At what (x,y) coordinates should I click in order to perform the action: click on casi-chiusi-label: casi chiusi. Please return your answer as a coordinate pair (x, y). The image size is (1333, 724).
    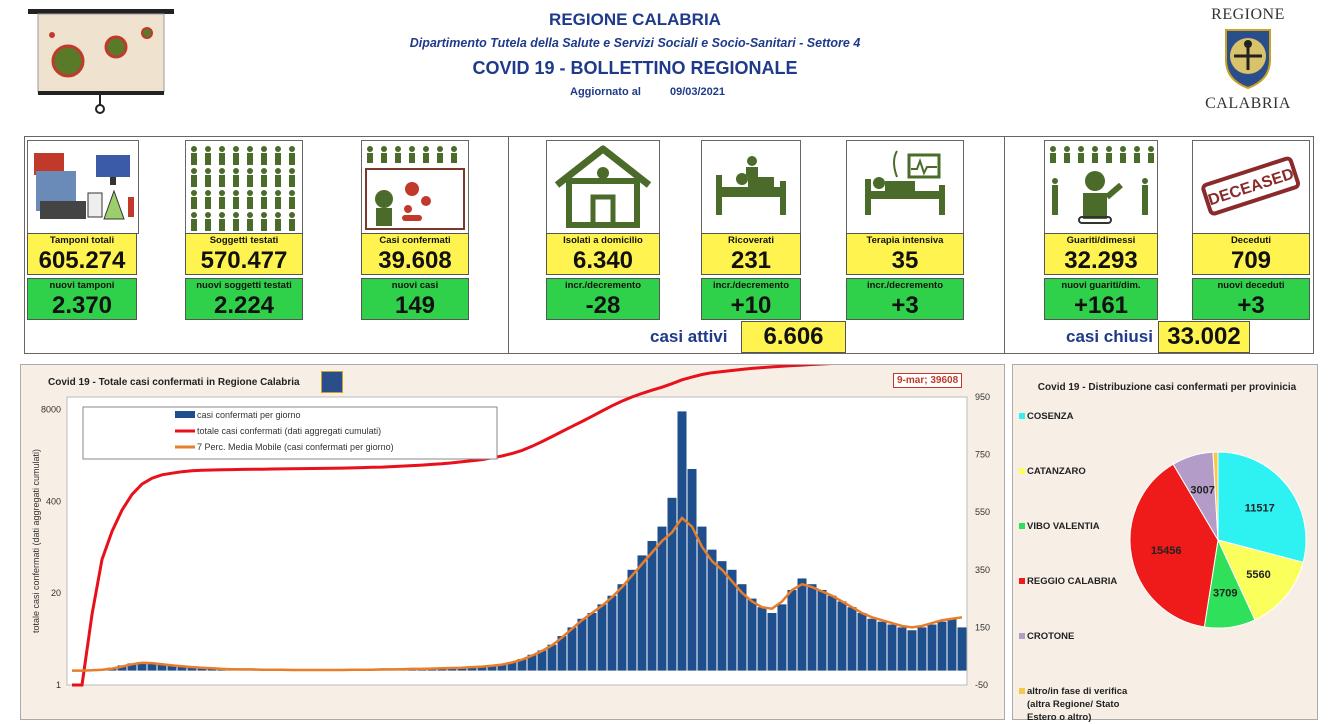
    Looking at the image, I should click on (1109, 336).